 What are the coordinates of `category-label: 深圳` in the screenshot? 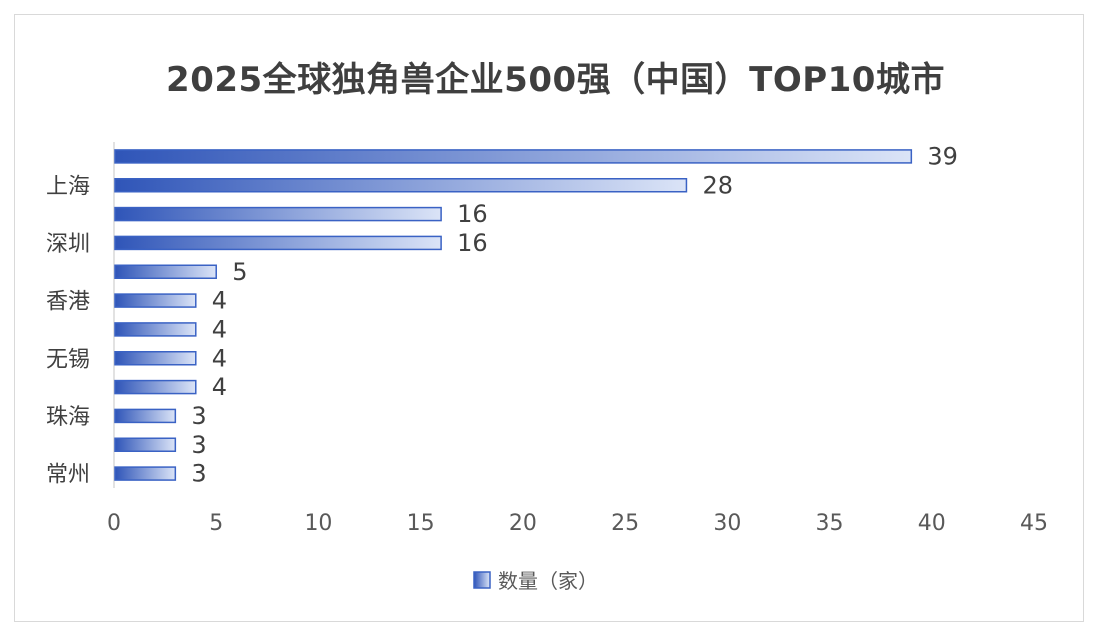 It's located at (68, 244).